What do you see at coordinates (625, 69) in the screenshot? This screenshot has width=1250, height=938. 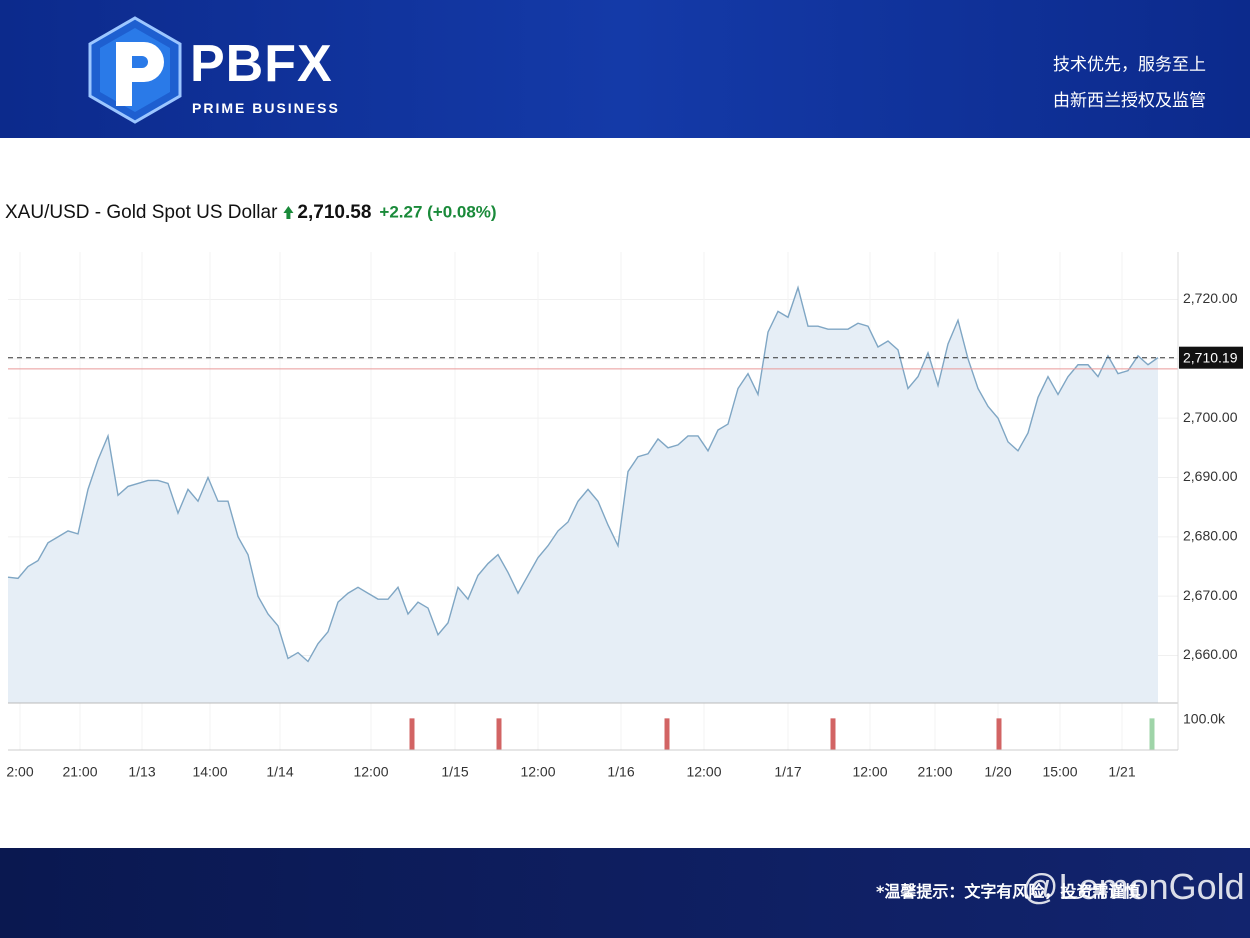 I see `header: PBFX PRIME BUSINESS 技术优先，服务至上 由新西兰授权及监管` at bounding box center [625, 69].